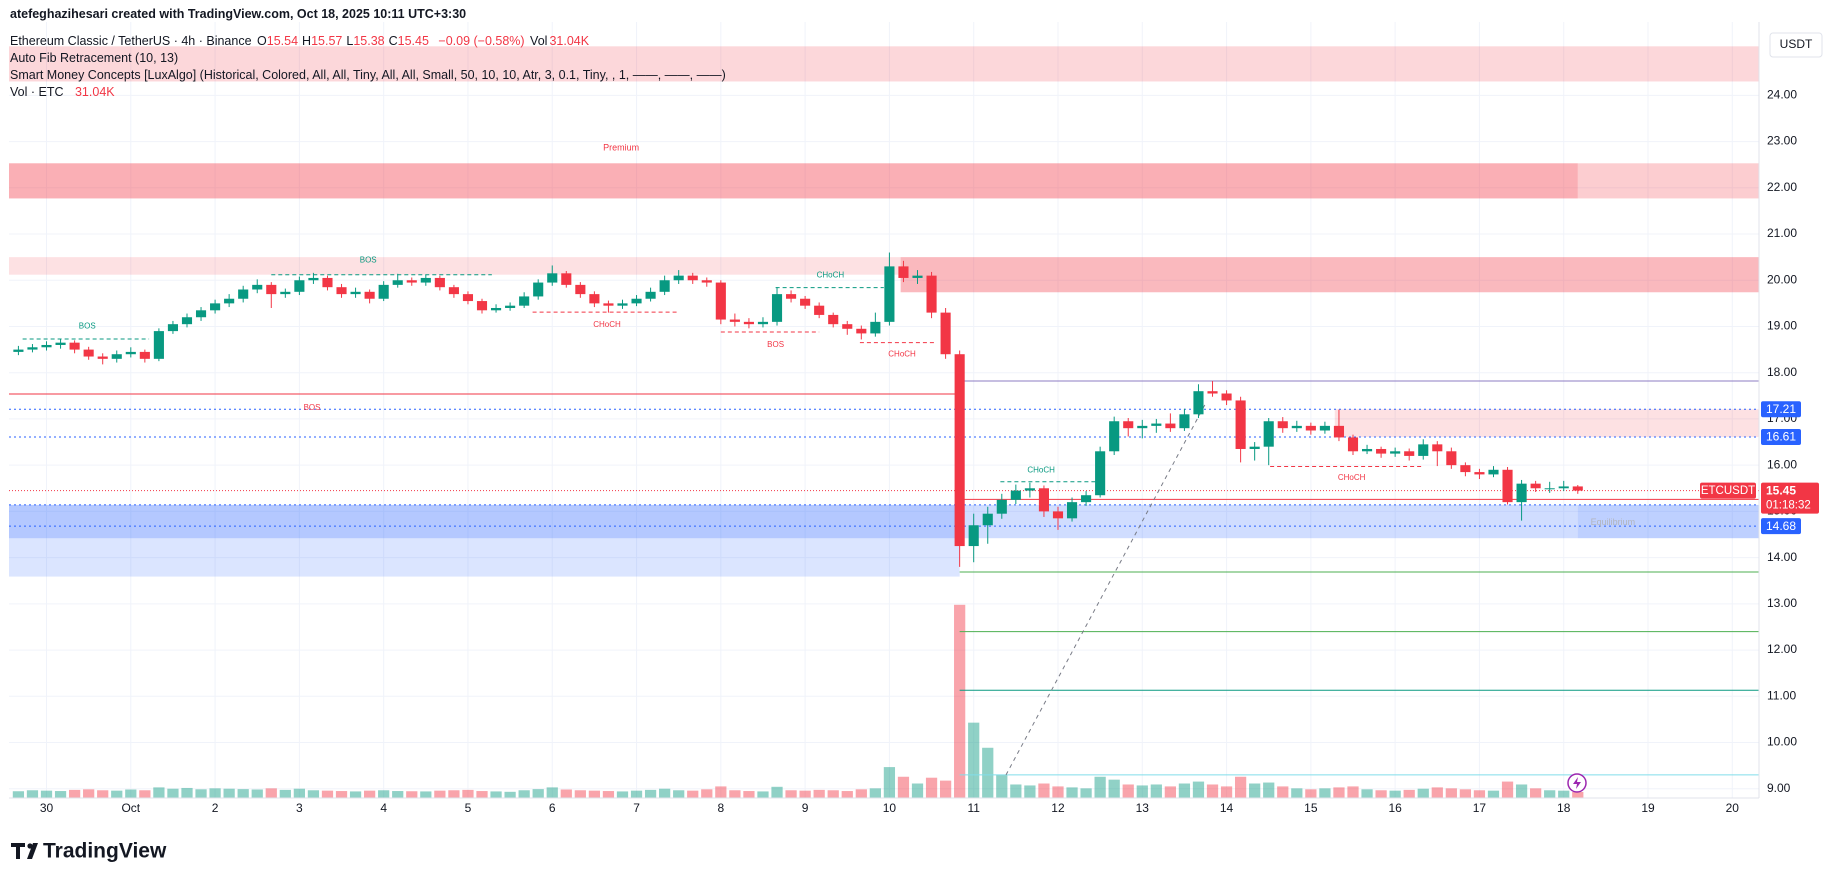 This screenshot has height=883, width=1835. What do you see at coordinates (30, 846) in the screenshot?
I see `logo-mark` at bounding box center [30, 846].